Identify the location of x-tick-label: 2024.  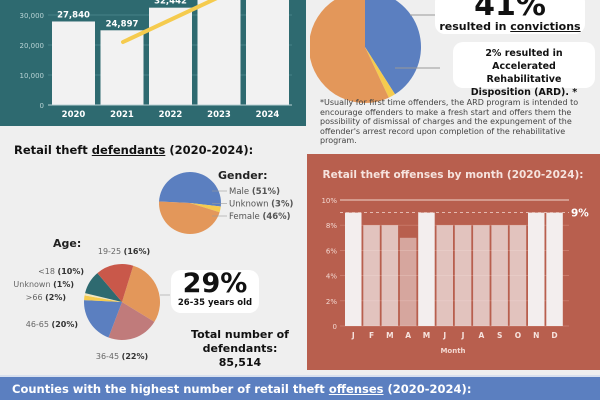
(268, 115).